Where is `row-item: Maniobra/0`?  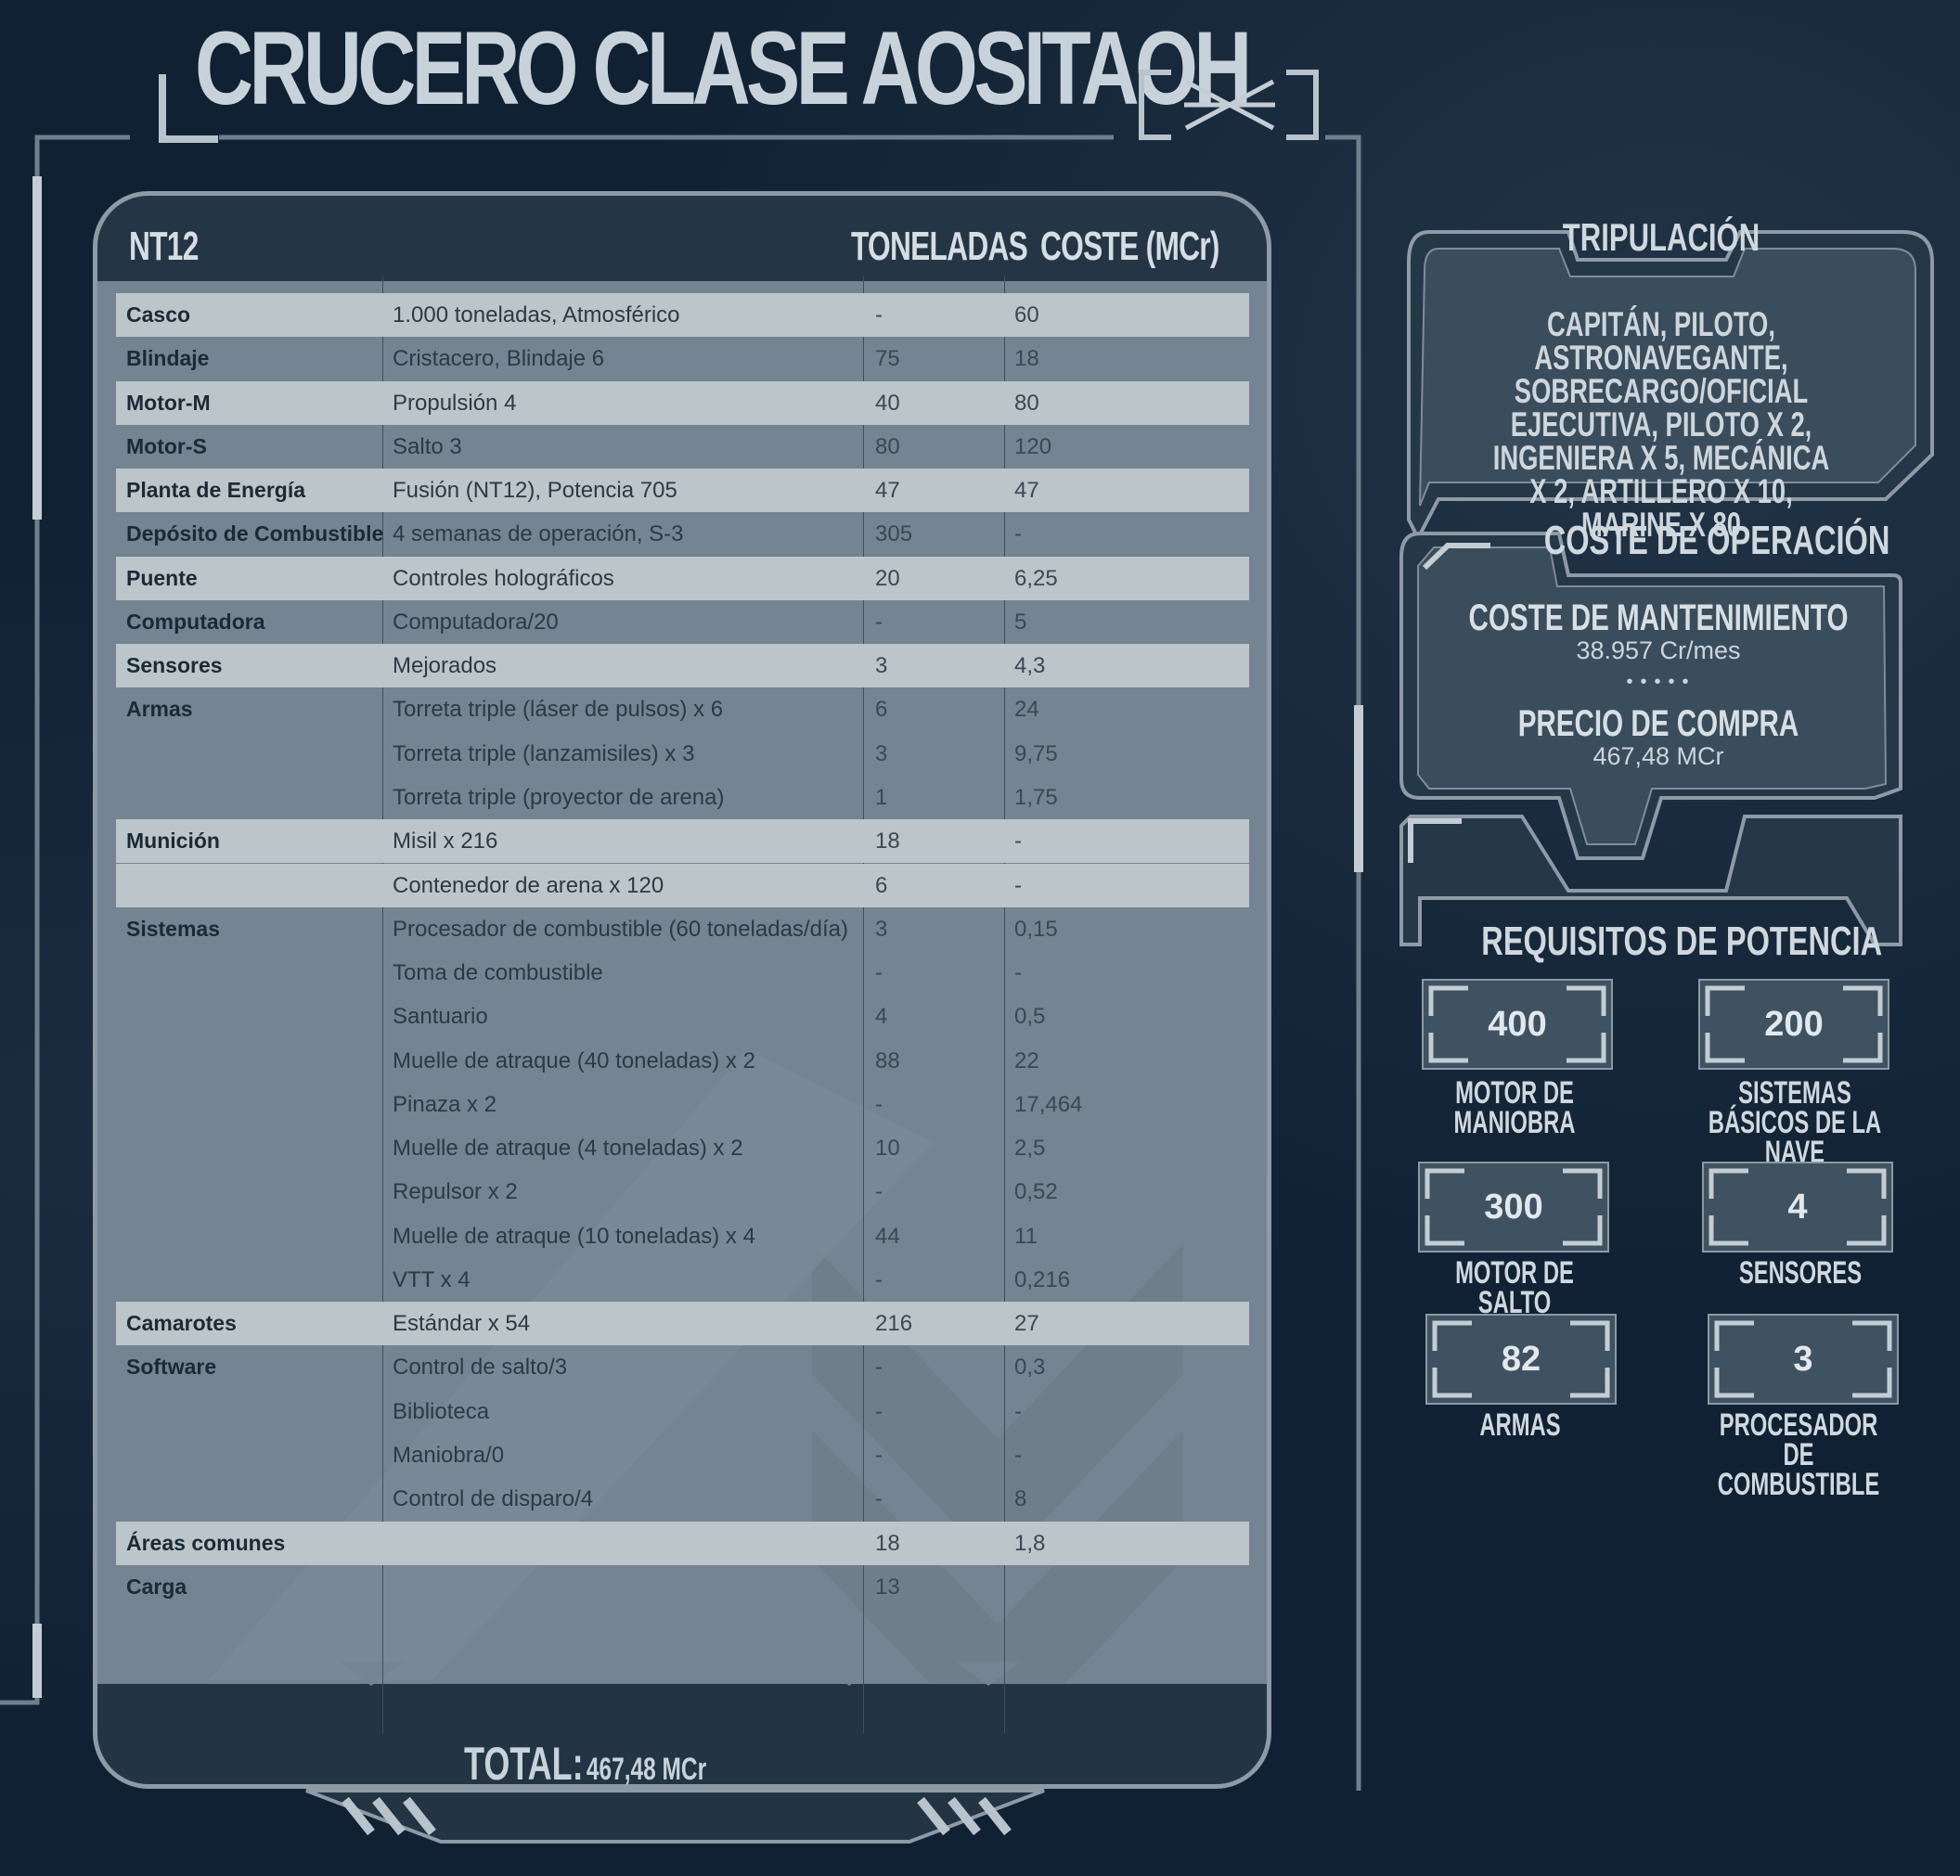
row-item: Maniobra/0 is located at coordinates (449, 1455).